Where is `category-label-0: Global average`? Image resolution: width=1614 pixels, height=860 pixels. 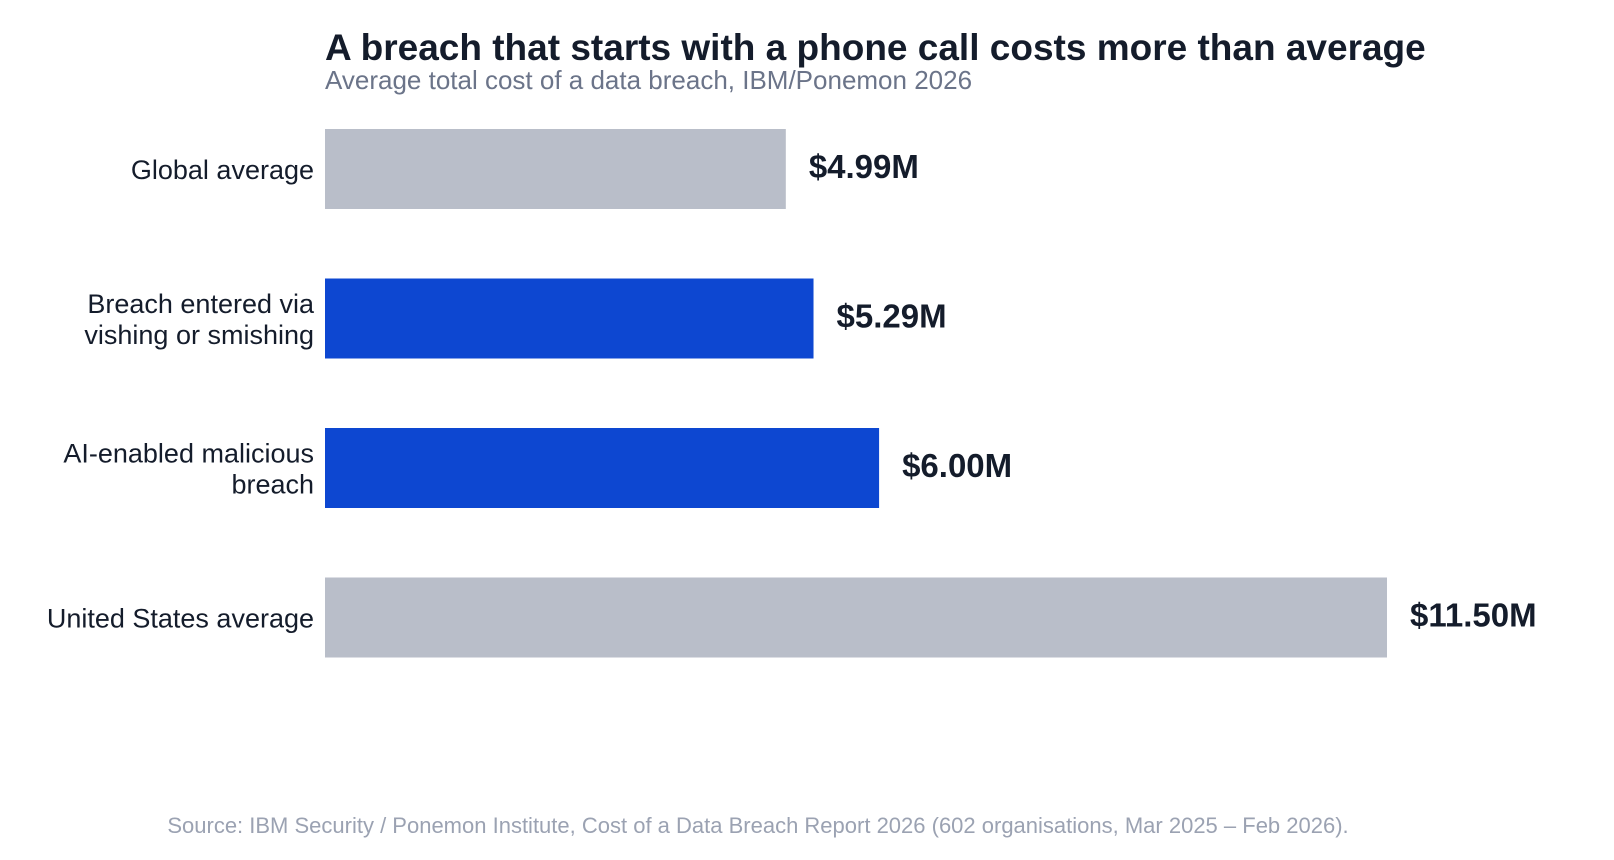 category-label-0: Global average is located at coordinates (222, 170).